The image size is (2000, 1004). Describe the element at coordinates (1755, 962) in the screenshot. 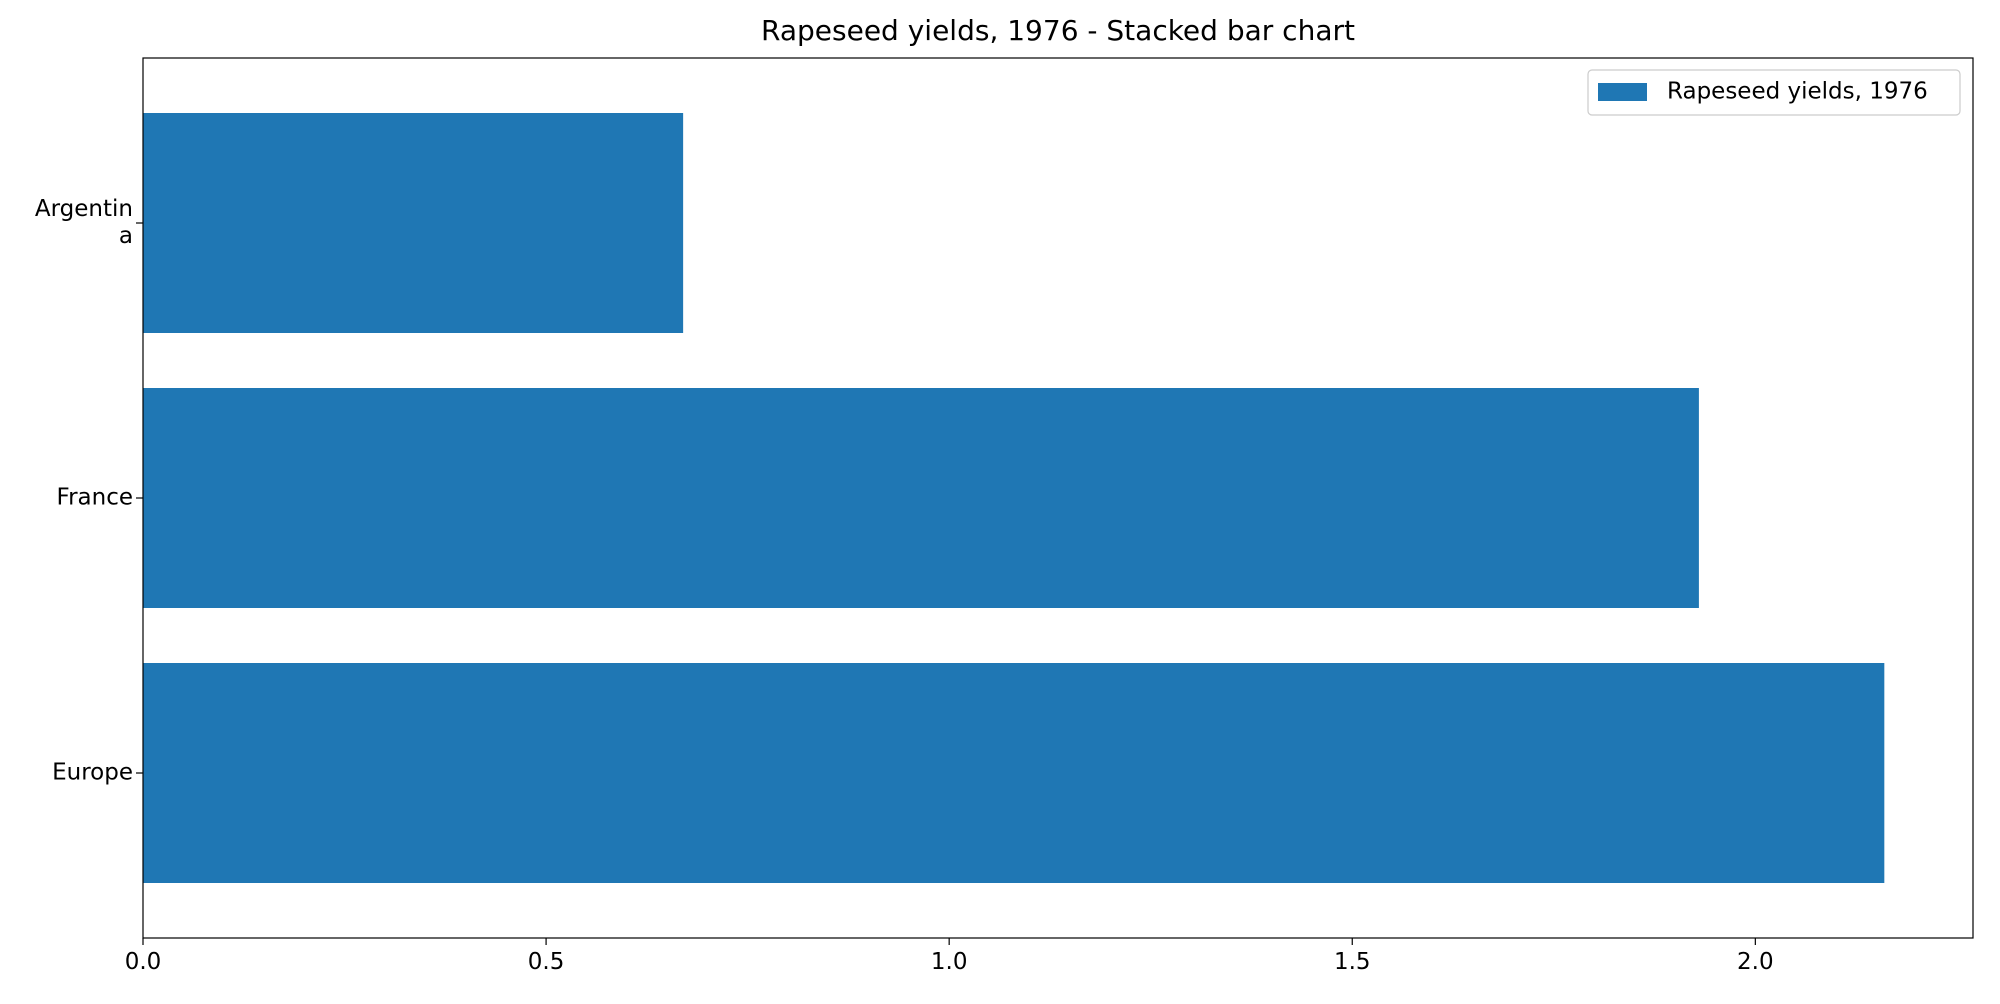

I see `x-tick-label: 2.0` at that location.